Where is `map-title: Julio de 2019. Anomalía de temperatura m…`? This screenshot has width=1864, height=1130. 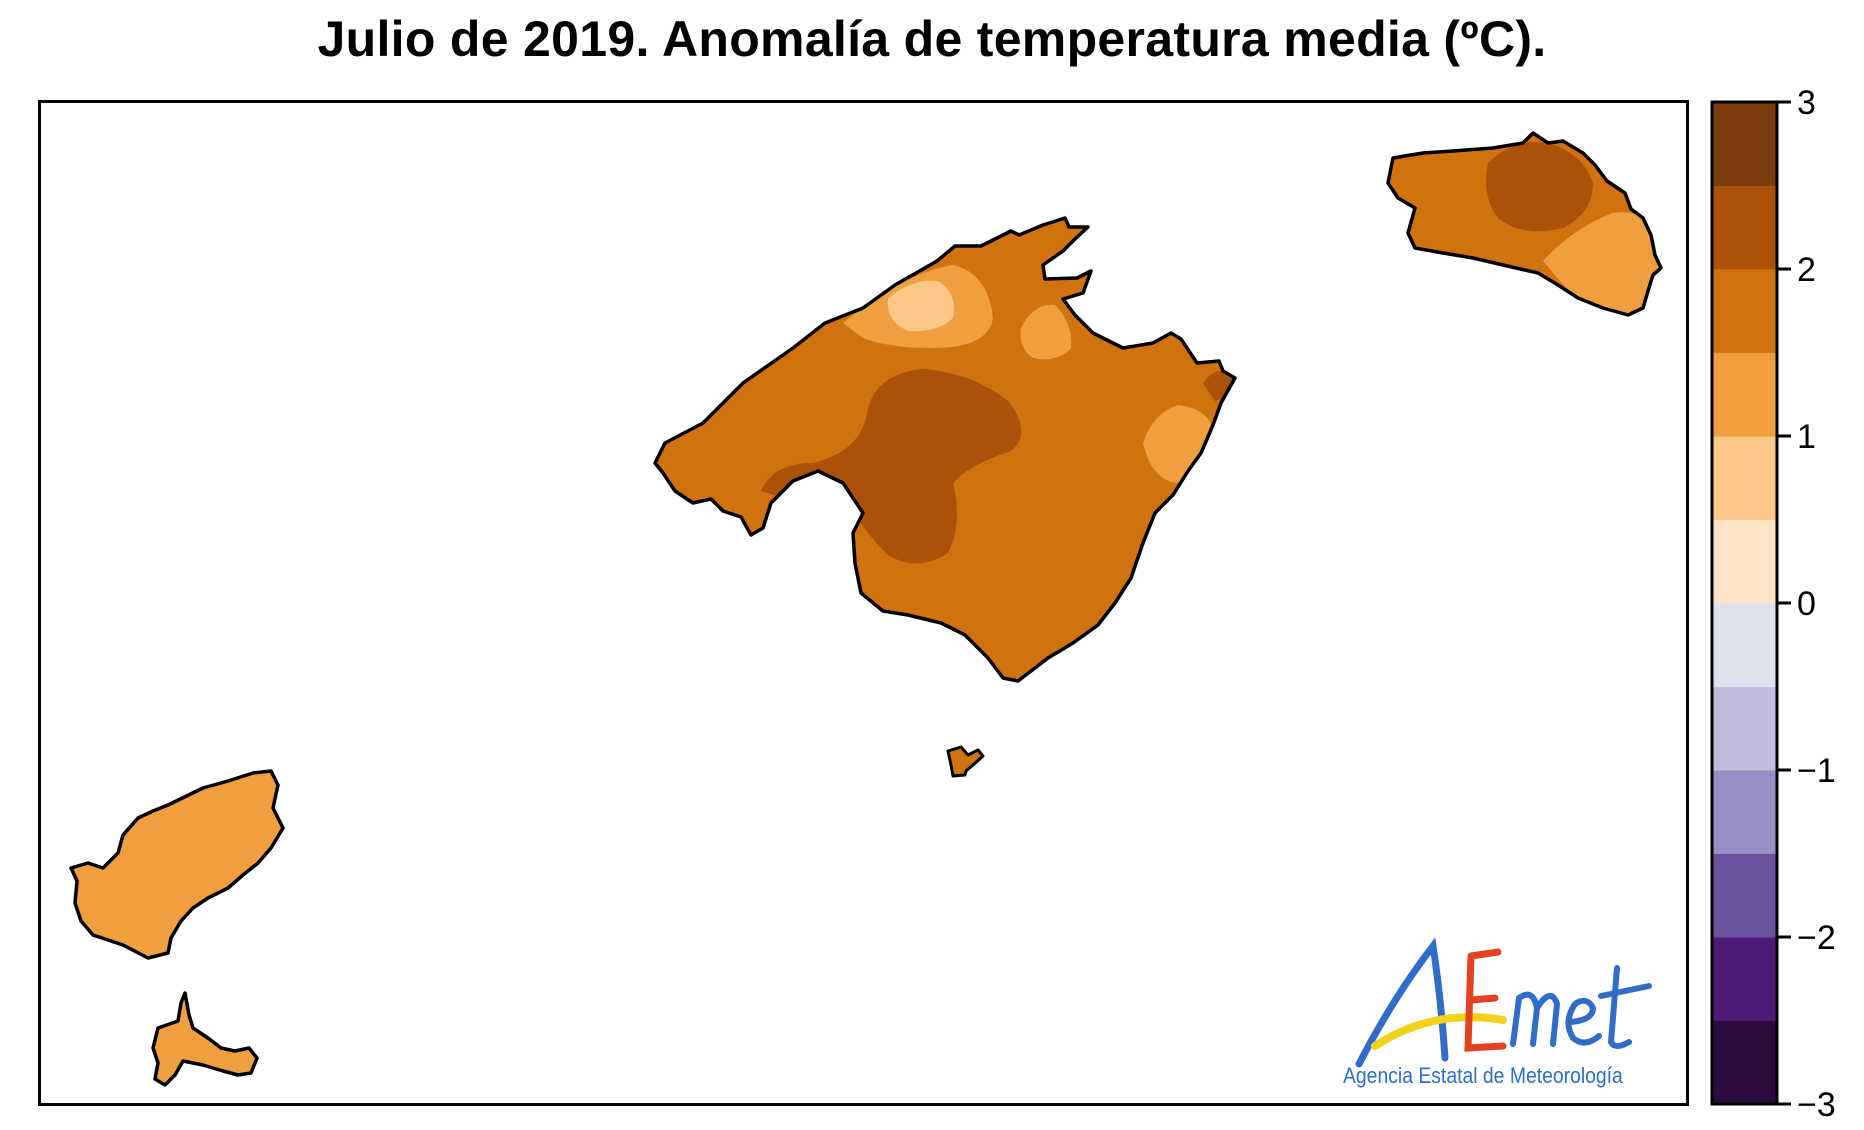 map-title: Julio de 2019. Anomalía de temperatura m… is located at coordinates (932, 39).